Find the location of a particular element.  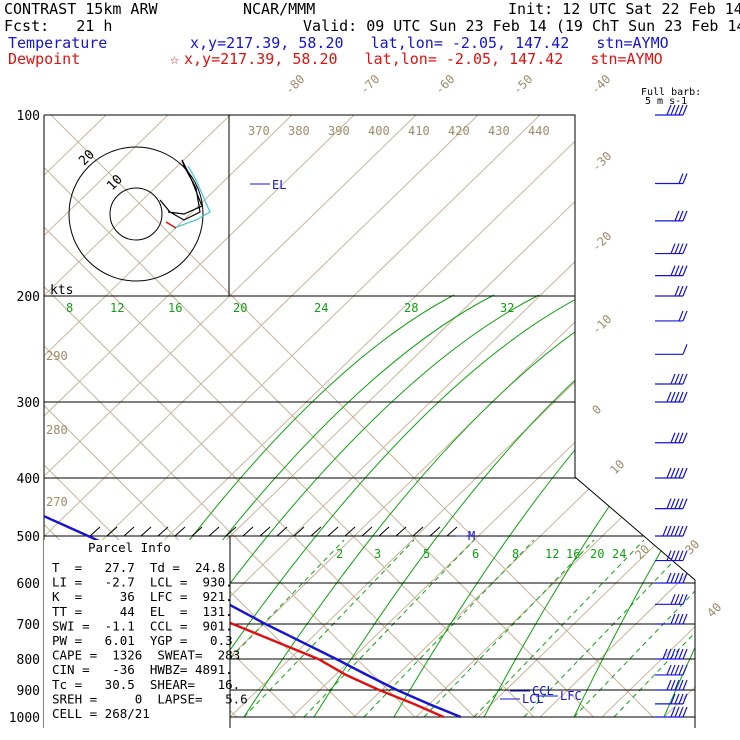

mixing-ratio-label: 32 is located at coordinates (507, 308).